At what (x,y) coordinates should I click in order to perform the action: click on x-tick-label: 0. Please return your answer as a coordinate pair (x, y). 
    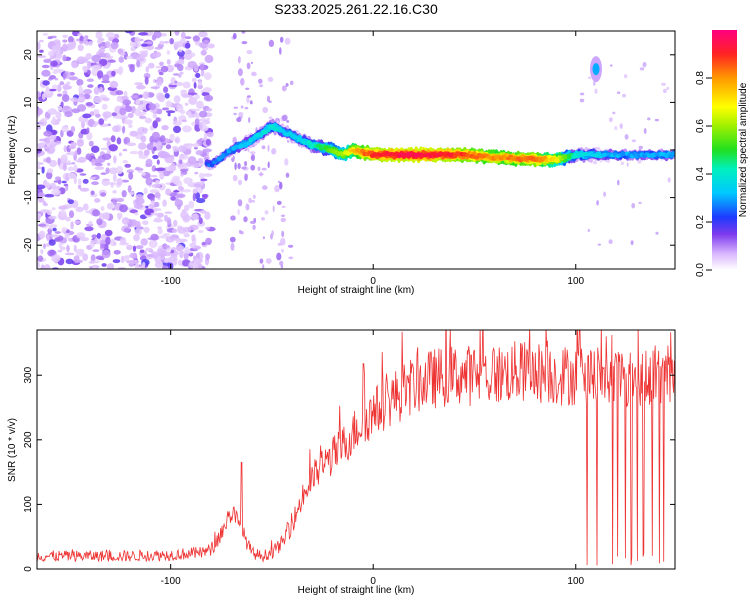
    Looking at the image, I should click on (373, 581).